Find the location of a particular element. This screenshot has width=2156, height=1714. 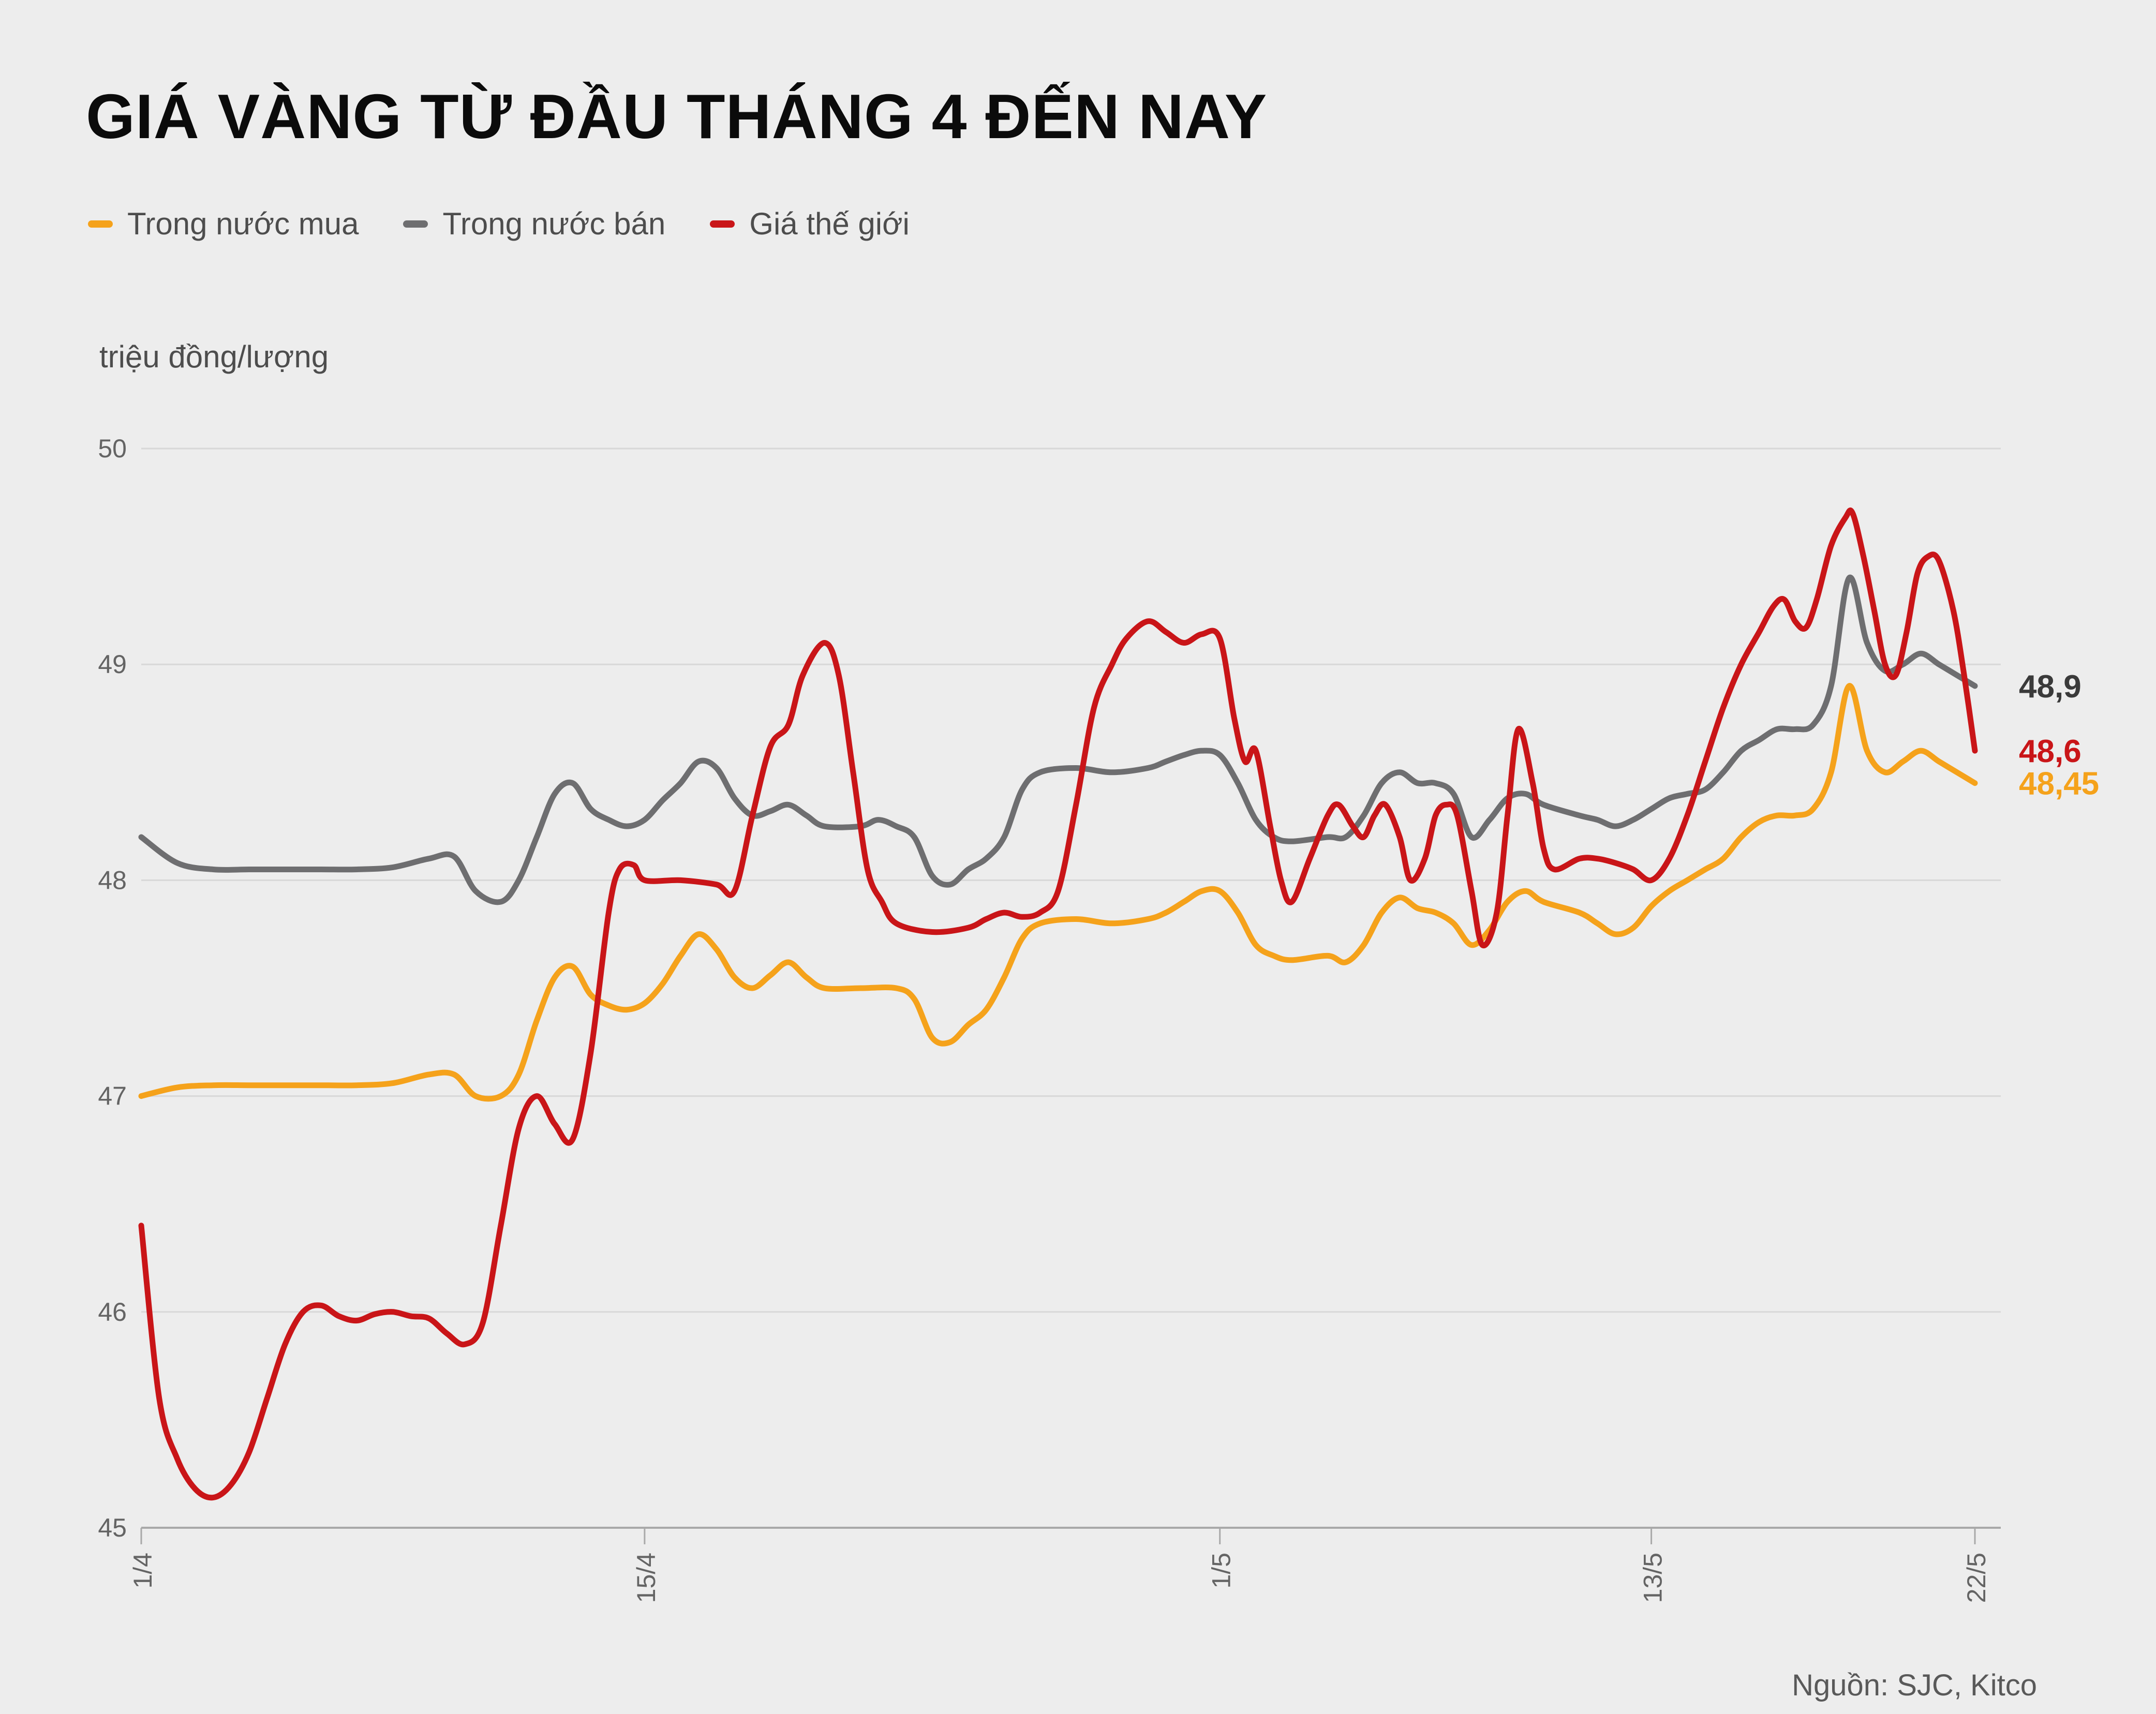

legend-label: Trong nước bán is located at coordinates (554, 223).